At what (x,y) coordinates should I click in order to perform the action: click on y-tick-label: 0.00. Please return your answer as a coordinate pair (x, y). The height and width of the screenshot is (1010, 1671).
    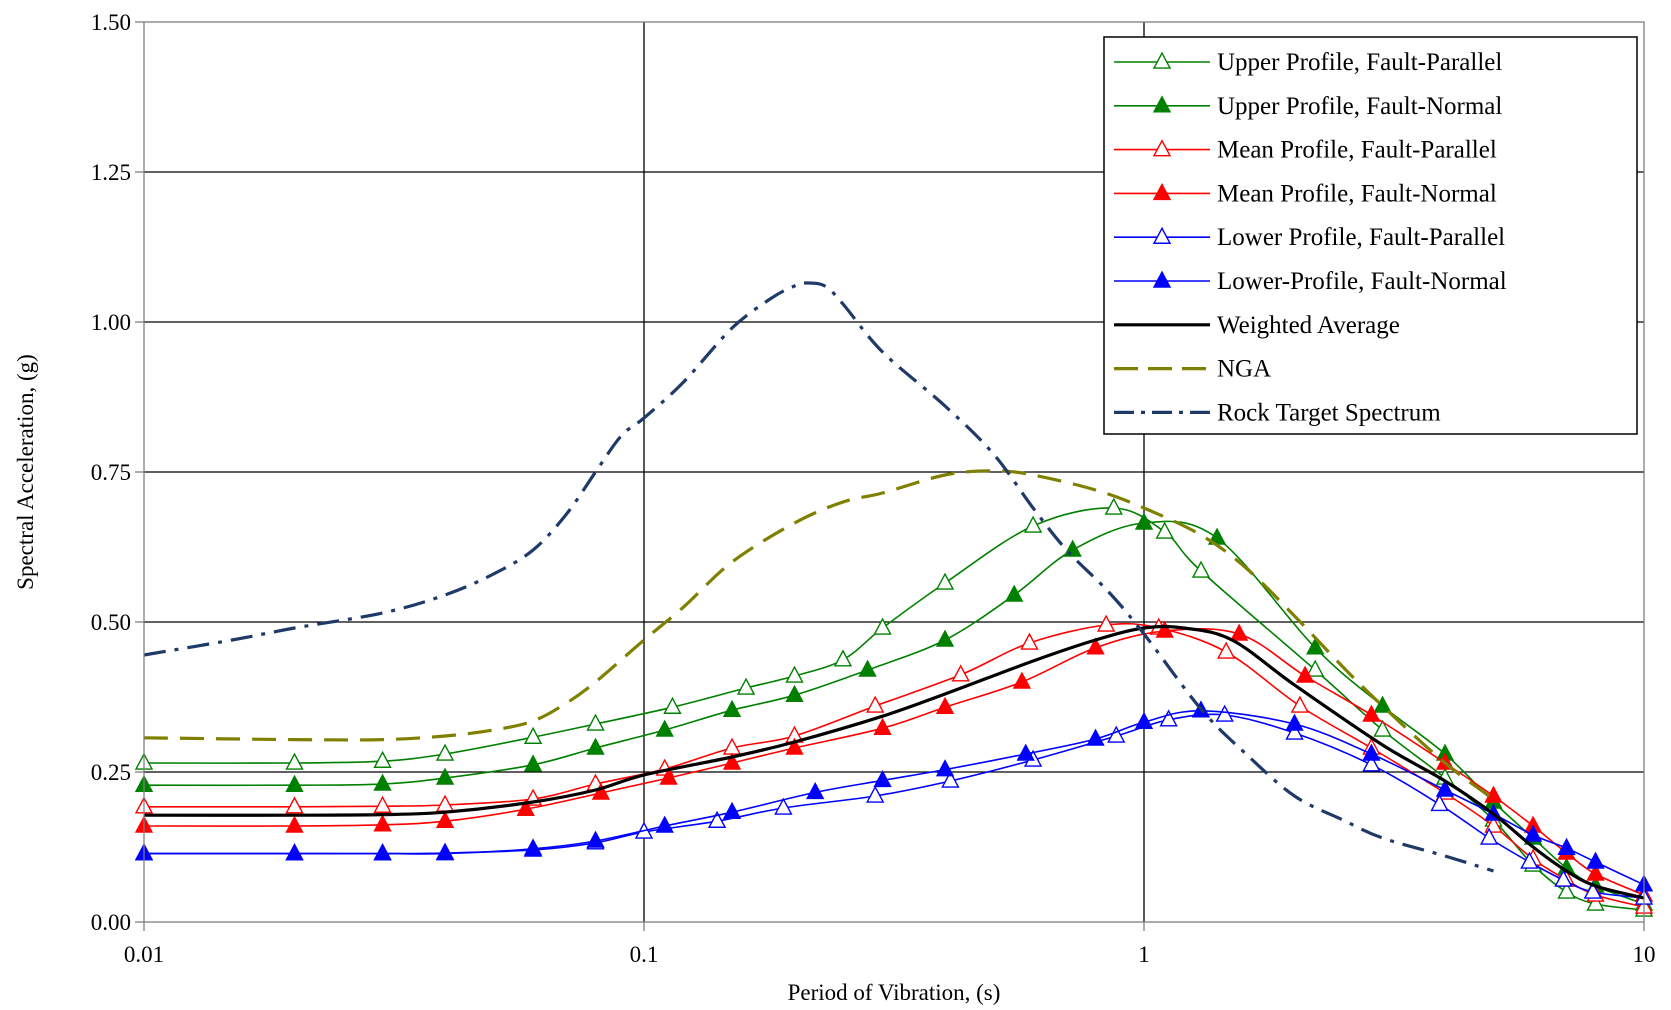
    Looking at the image, I should click on (111, 922).